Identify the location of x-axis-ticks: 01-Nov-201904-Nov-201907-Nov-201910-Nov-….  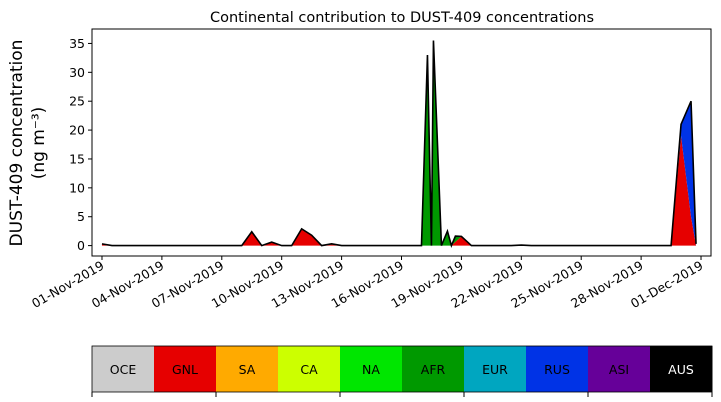
(367, 283).